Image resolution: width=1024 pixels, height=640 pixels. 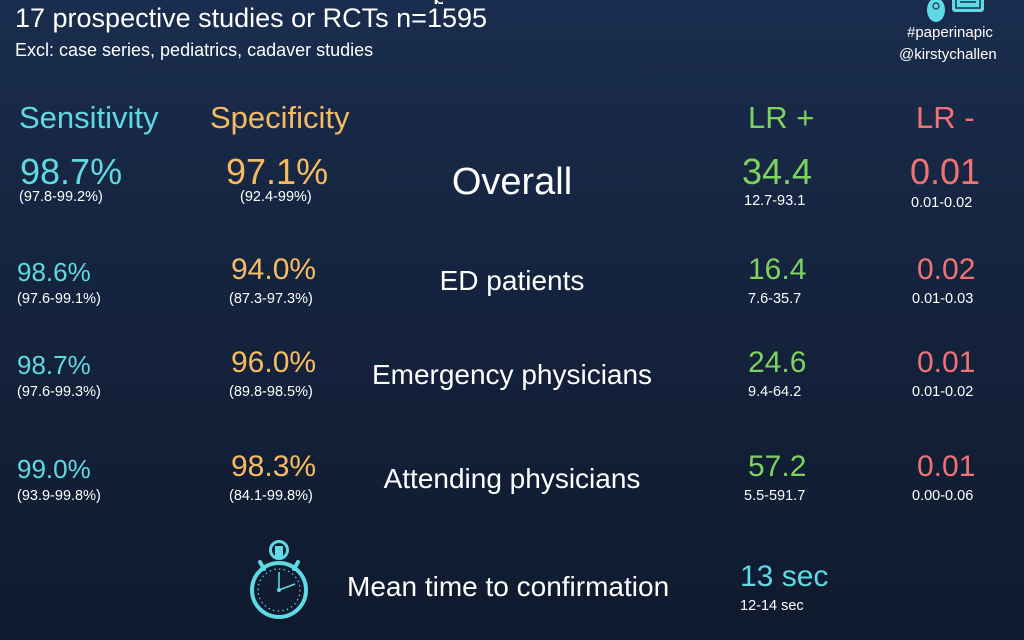 I want to click on emergency-physicians-lr-positive: 24.6, so click(x=777, y=362).